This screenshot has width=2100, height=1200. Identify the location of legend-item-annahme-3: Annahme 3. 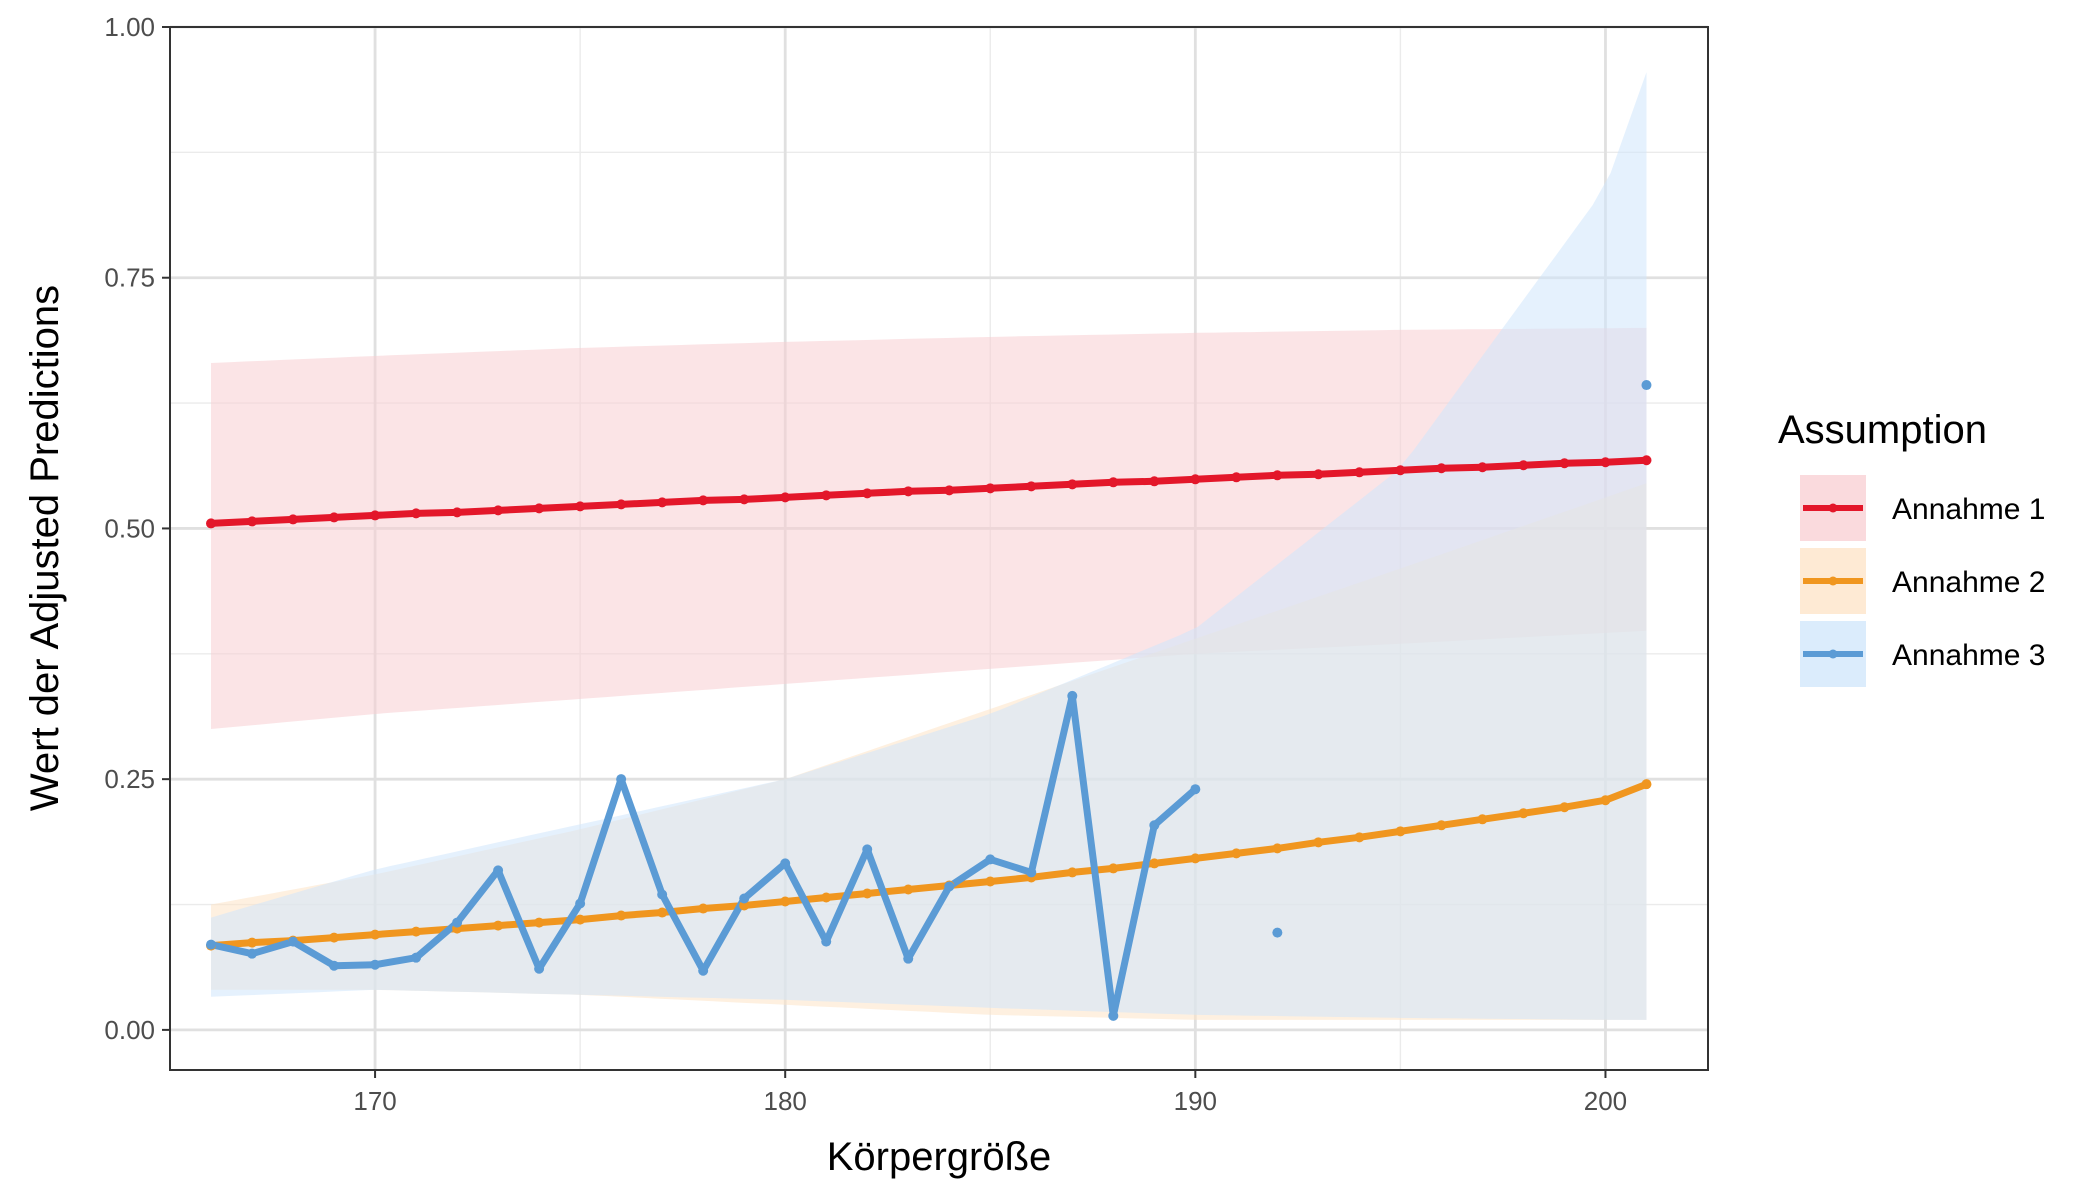
(1922, 654).